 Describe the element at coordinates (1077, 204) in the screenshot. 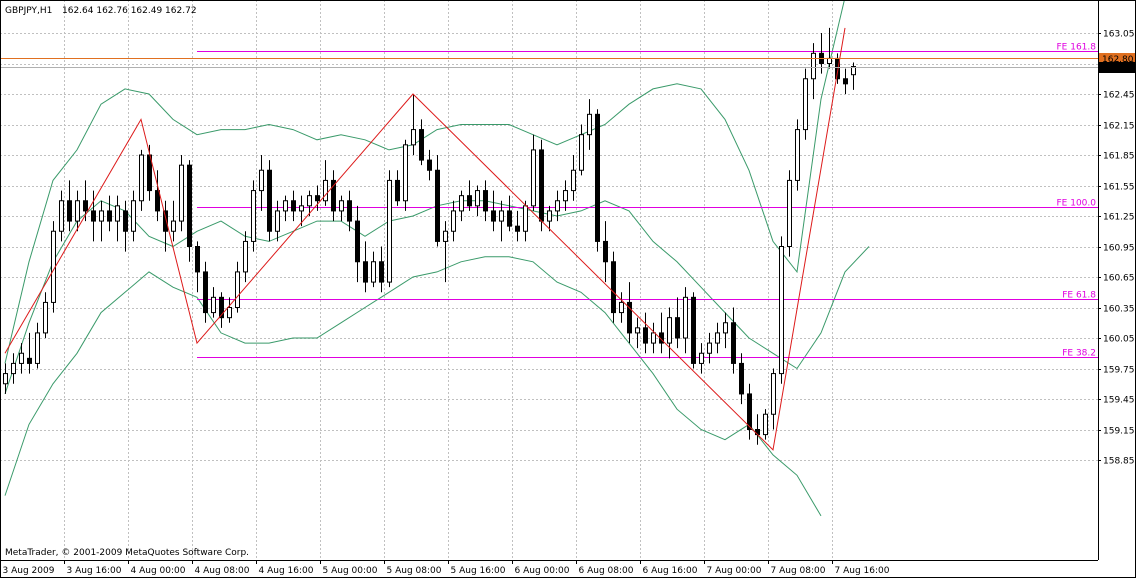

I see `fibo-level-label: FE 100.0` at that location.